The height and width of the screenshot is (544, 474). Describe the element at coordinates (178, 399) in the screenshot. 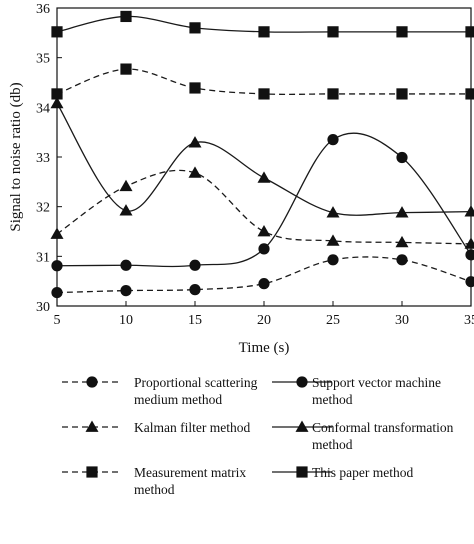

I see `legend-label-proportional-scattering-medium-method: medium method` at that location.